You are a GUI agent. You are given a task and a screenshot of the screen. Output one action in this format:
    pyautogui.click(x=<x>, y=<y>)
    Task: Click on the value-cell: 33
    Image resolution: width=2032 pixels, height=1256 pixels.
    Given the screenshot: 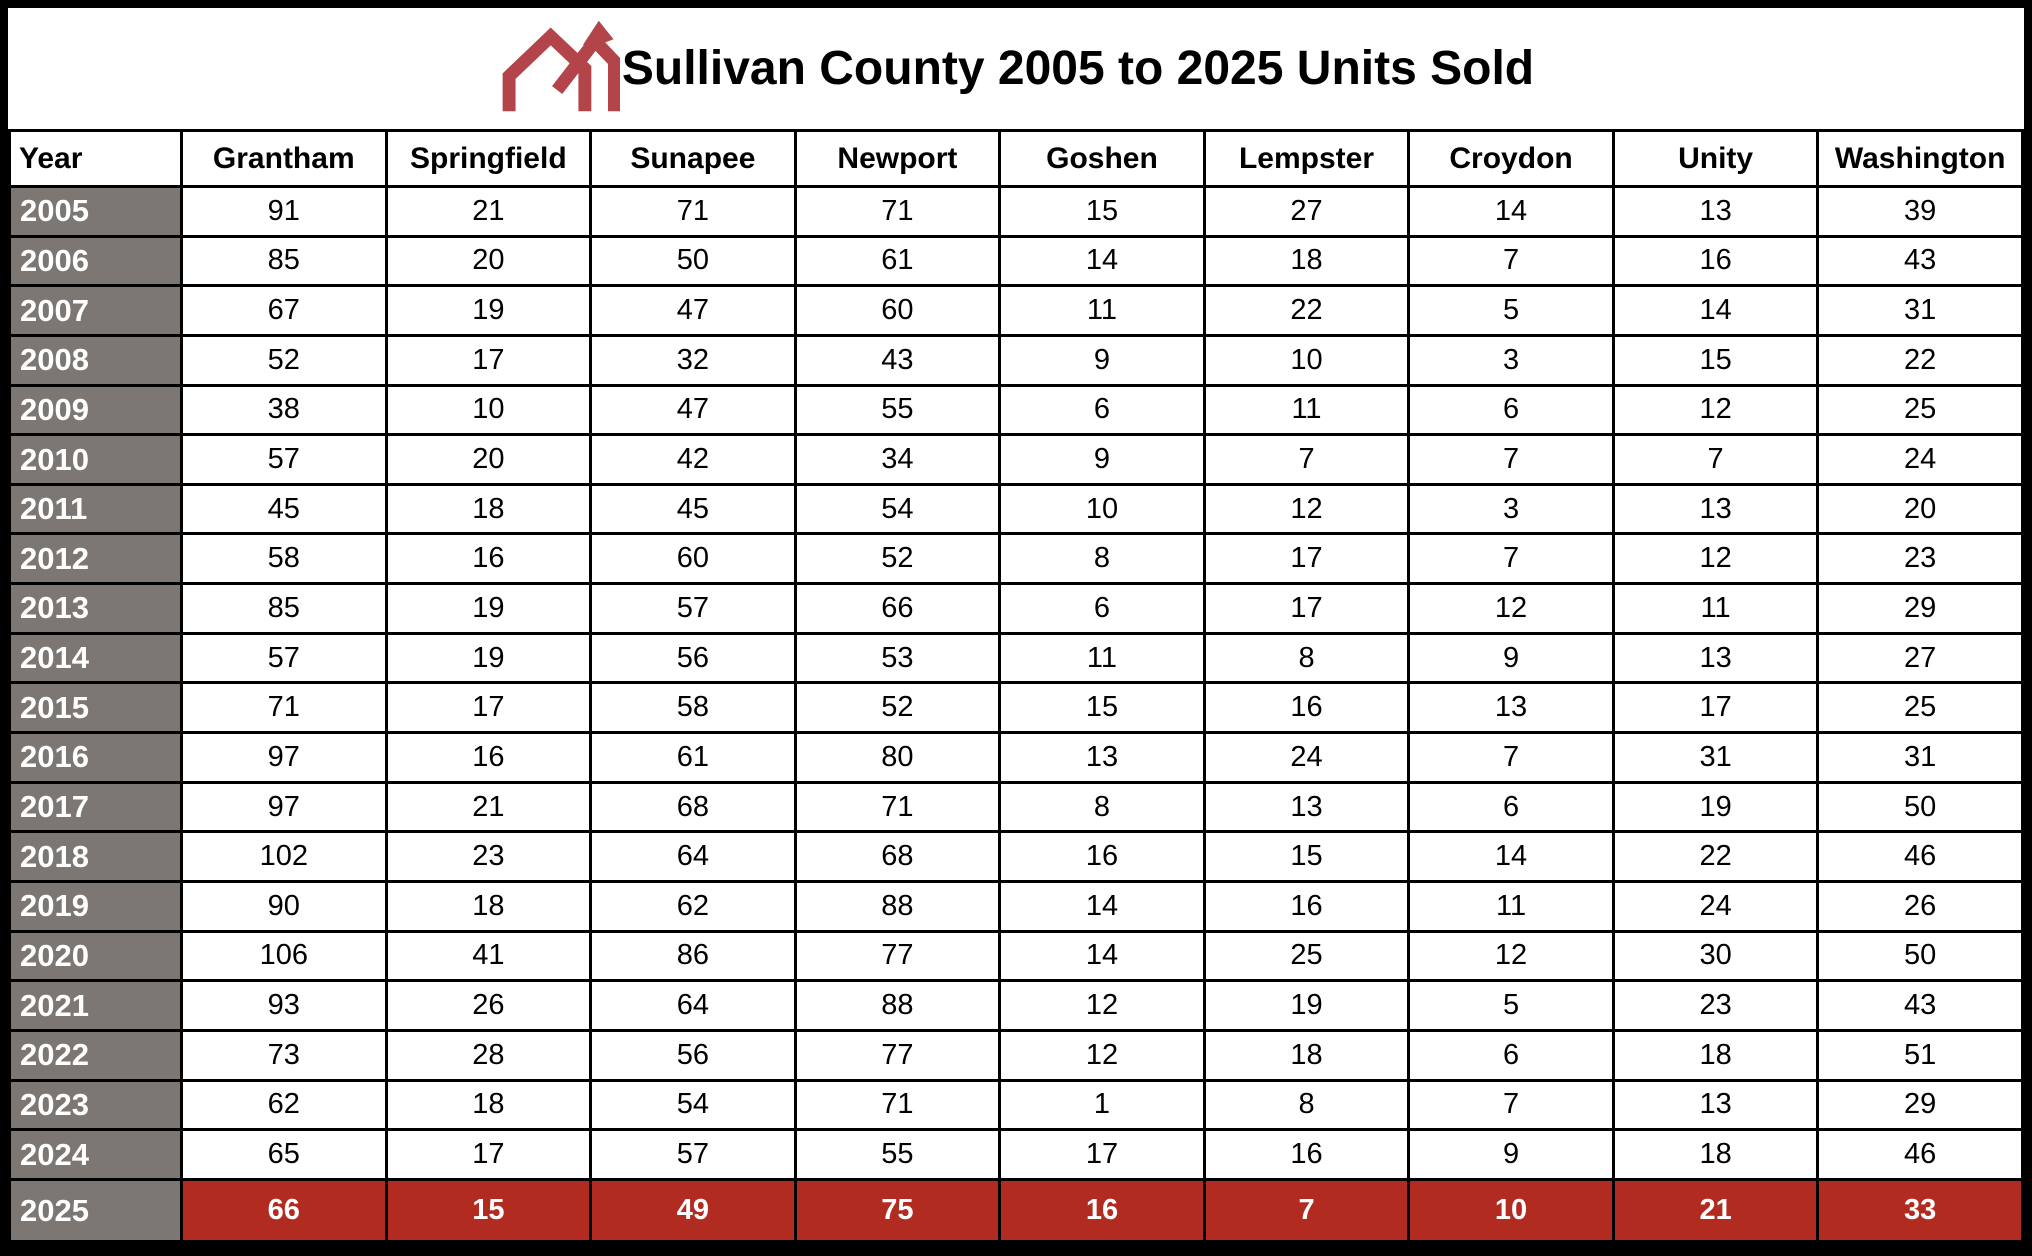 What is the action you would take?
    pyautogui.click(x=1920, y=1210)
    